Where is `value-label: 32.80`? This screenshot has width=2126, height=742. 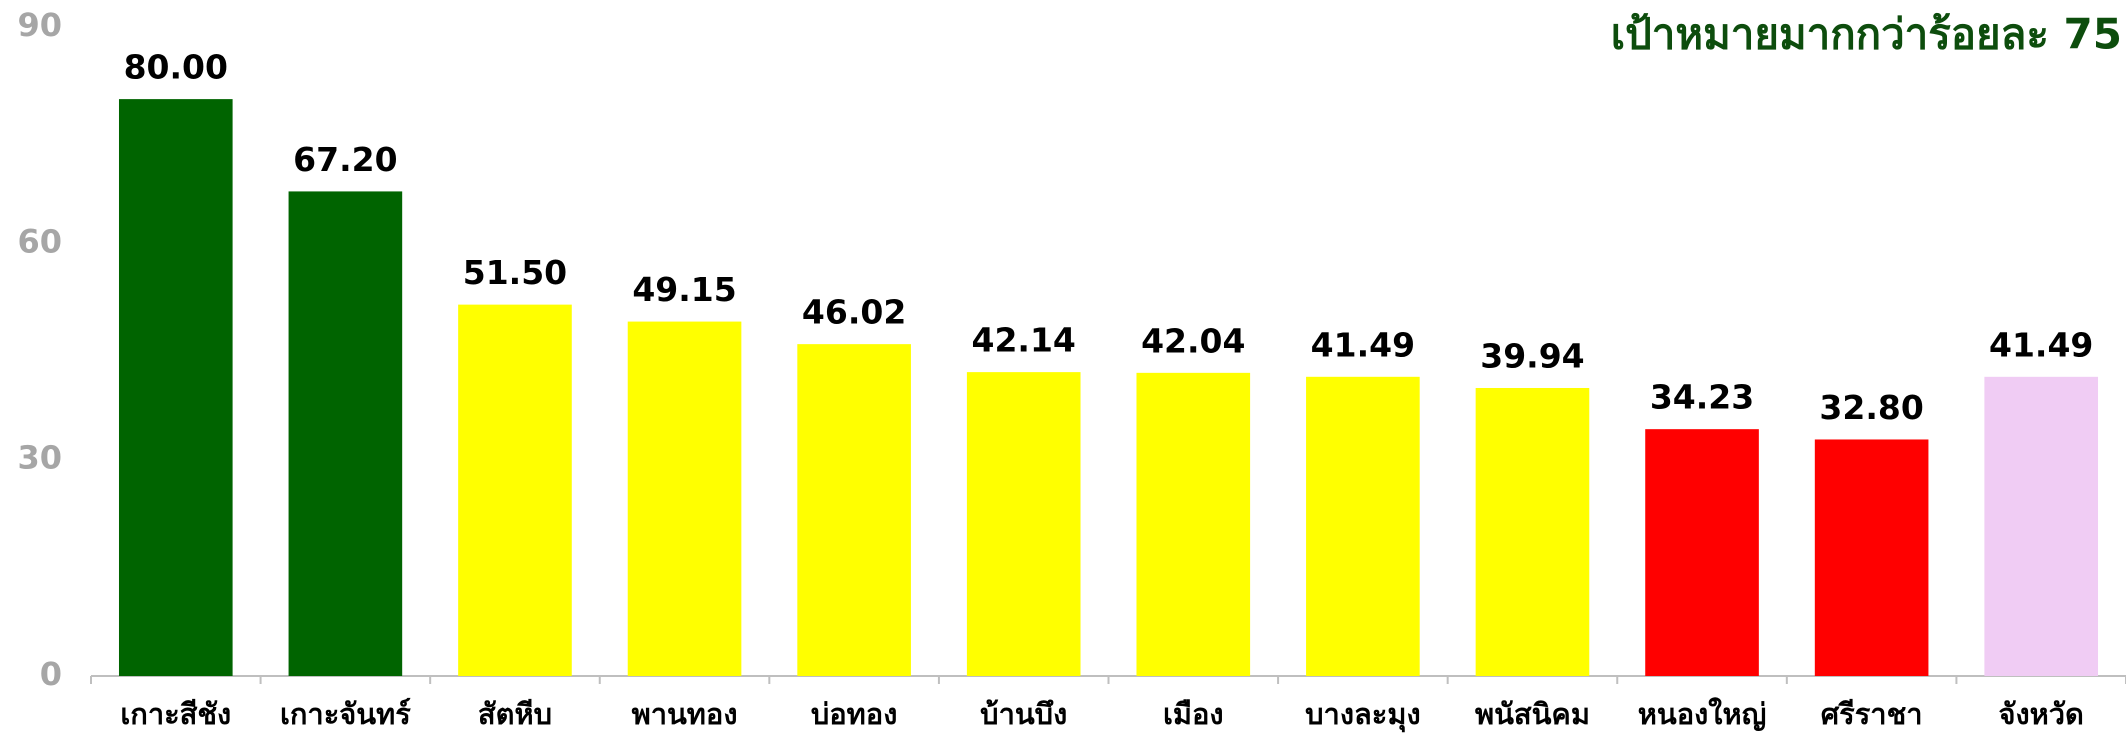 value-label: 32.80 is located at coordinates (1871, 407).